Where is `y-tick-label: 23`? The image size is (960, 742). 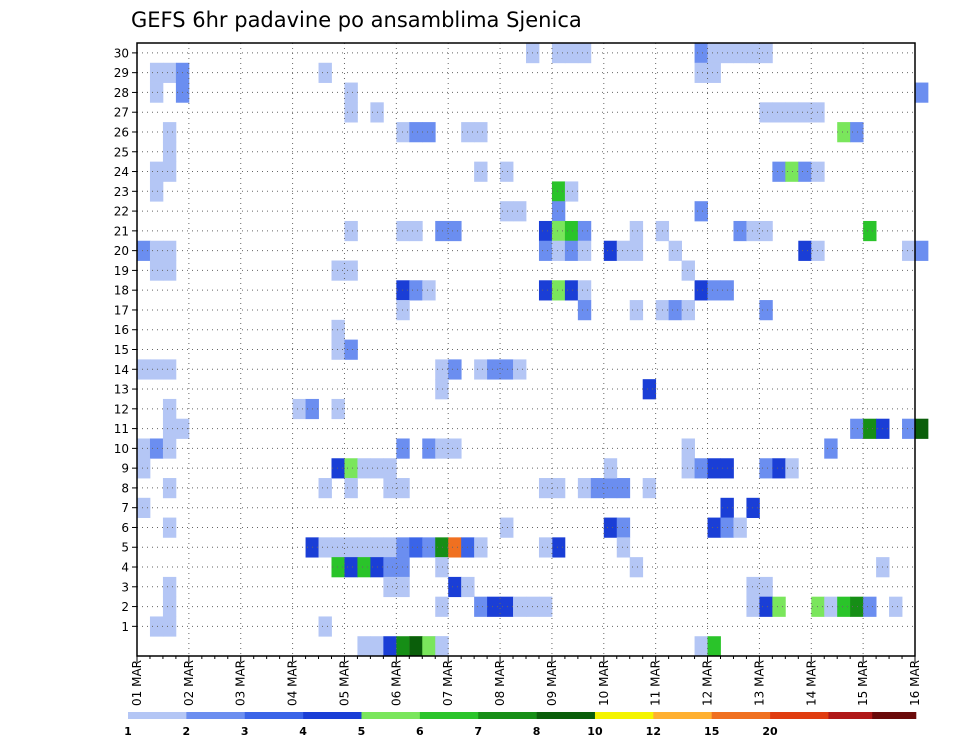 y-tick-label: 23 is located at coordinates (121, 192).